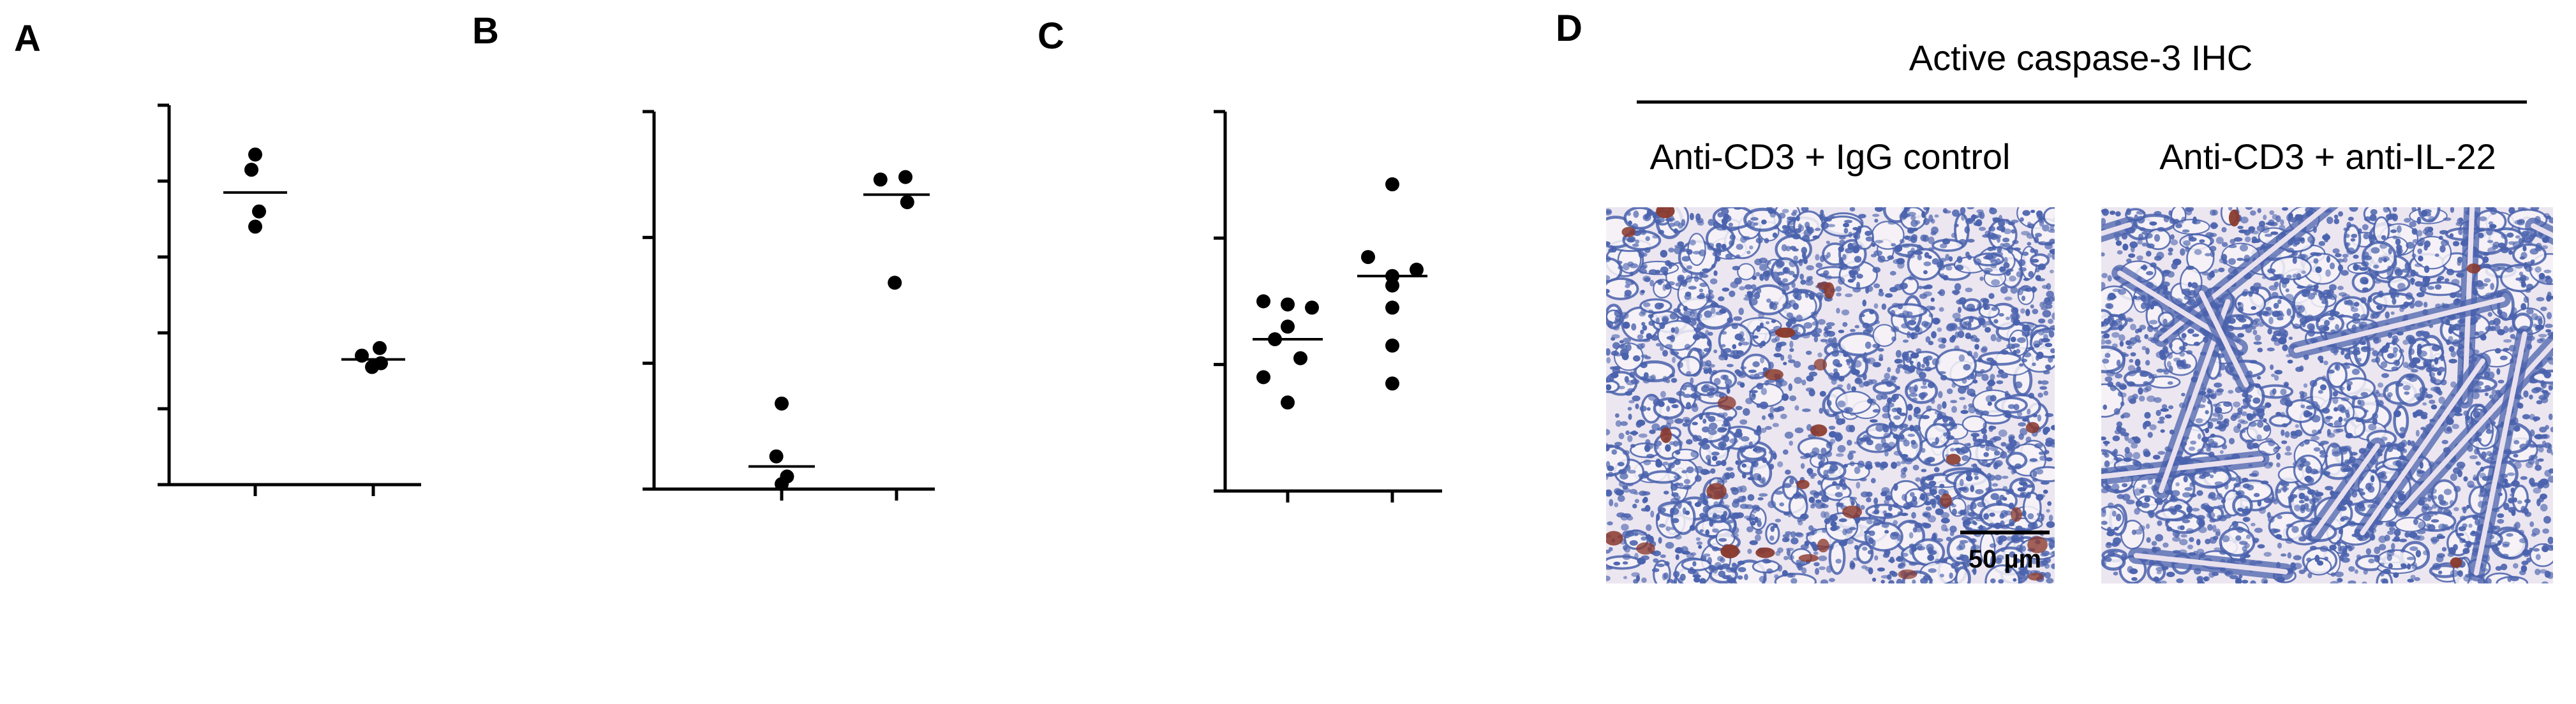  Describe the element at coordinates (1340, 293) in the screenshot. I see `panel-c-data-points` at that location.